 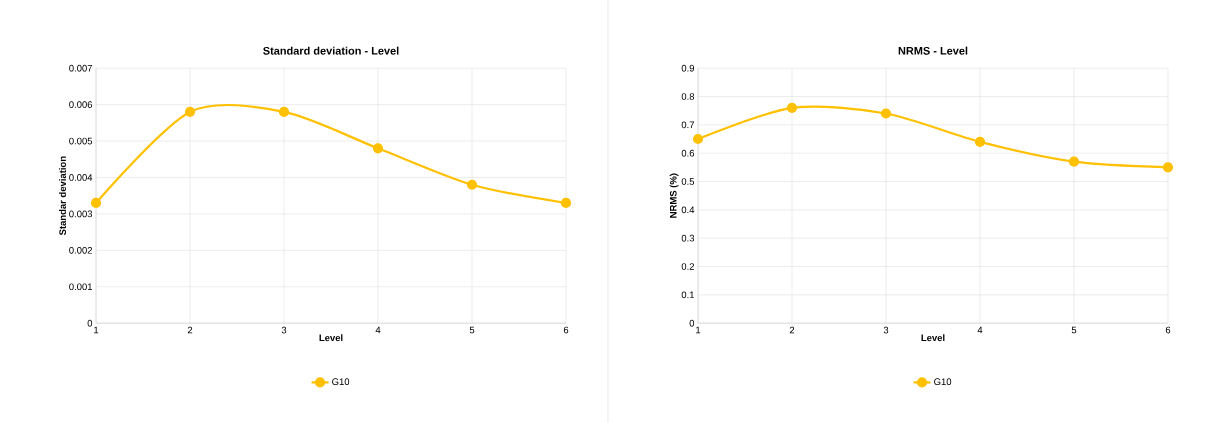 I want to click on chart-title: Standard deviation - Level, so click(x=331, y=50).